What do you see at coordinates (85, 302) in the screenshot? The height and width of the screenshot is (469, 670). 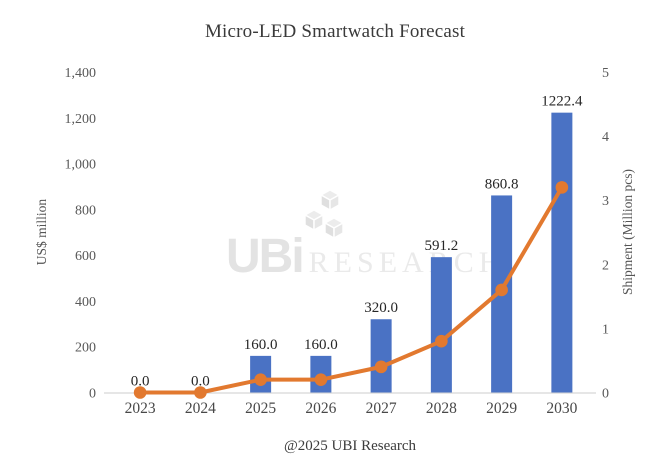 I see `y-left-tick-label: 400` at bounding box center [85, 302].